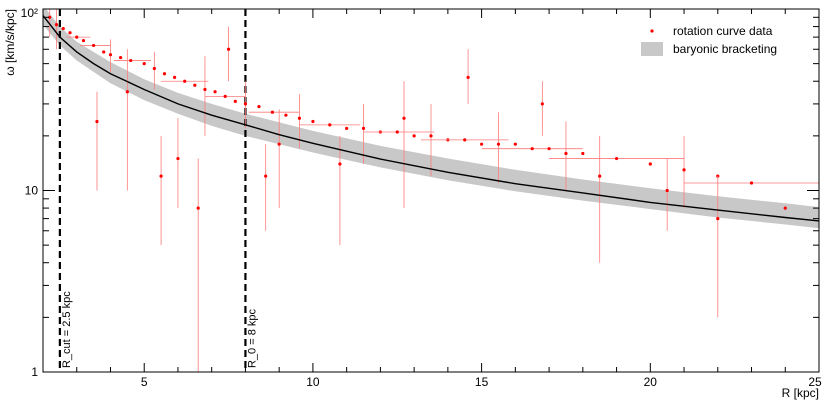  I want to click on legend-label-rotation-curve: rotation curve data, so click(723, 31).